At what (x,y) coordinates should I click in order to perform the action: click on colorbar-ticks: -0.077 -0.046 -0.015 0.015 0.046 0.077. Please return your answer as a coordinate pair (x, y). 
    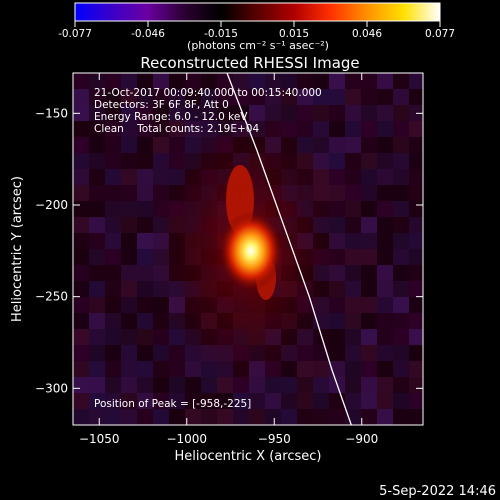
    Looking at the image, I should click on (256, 30).